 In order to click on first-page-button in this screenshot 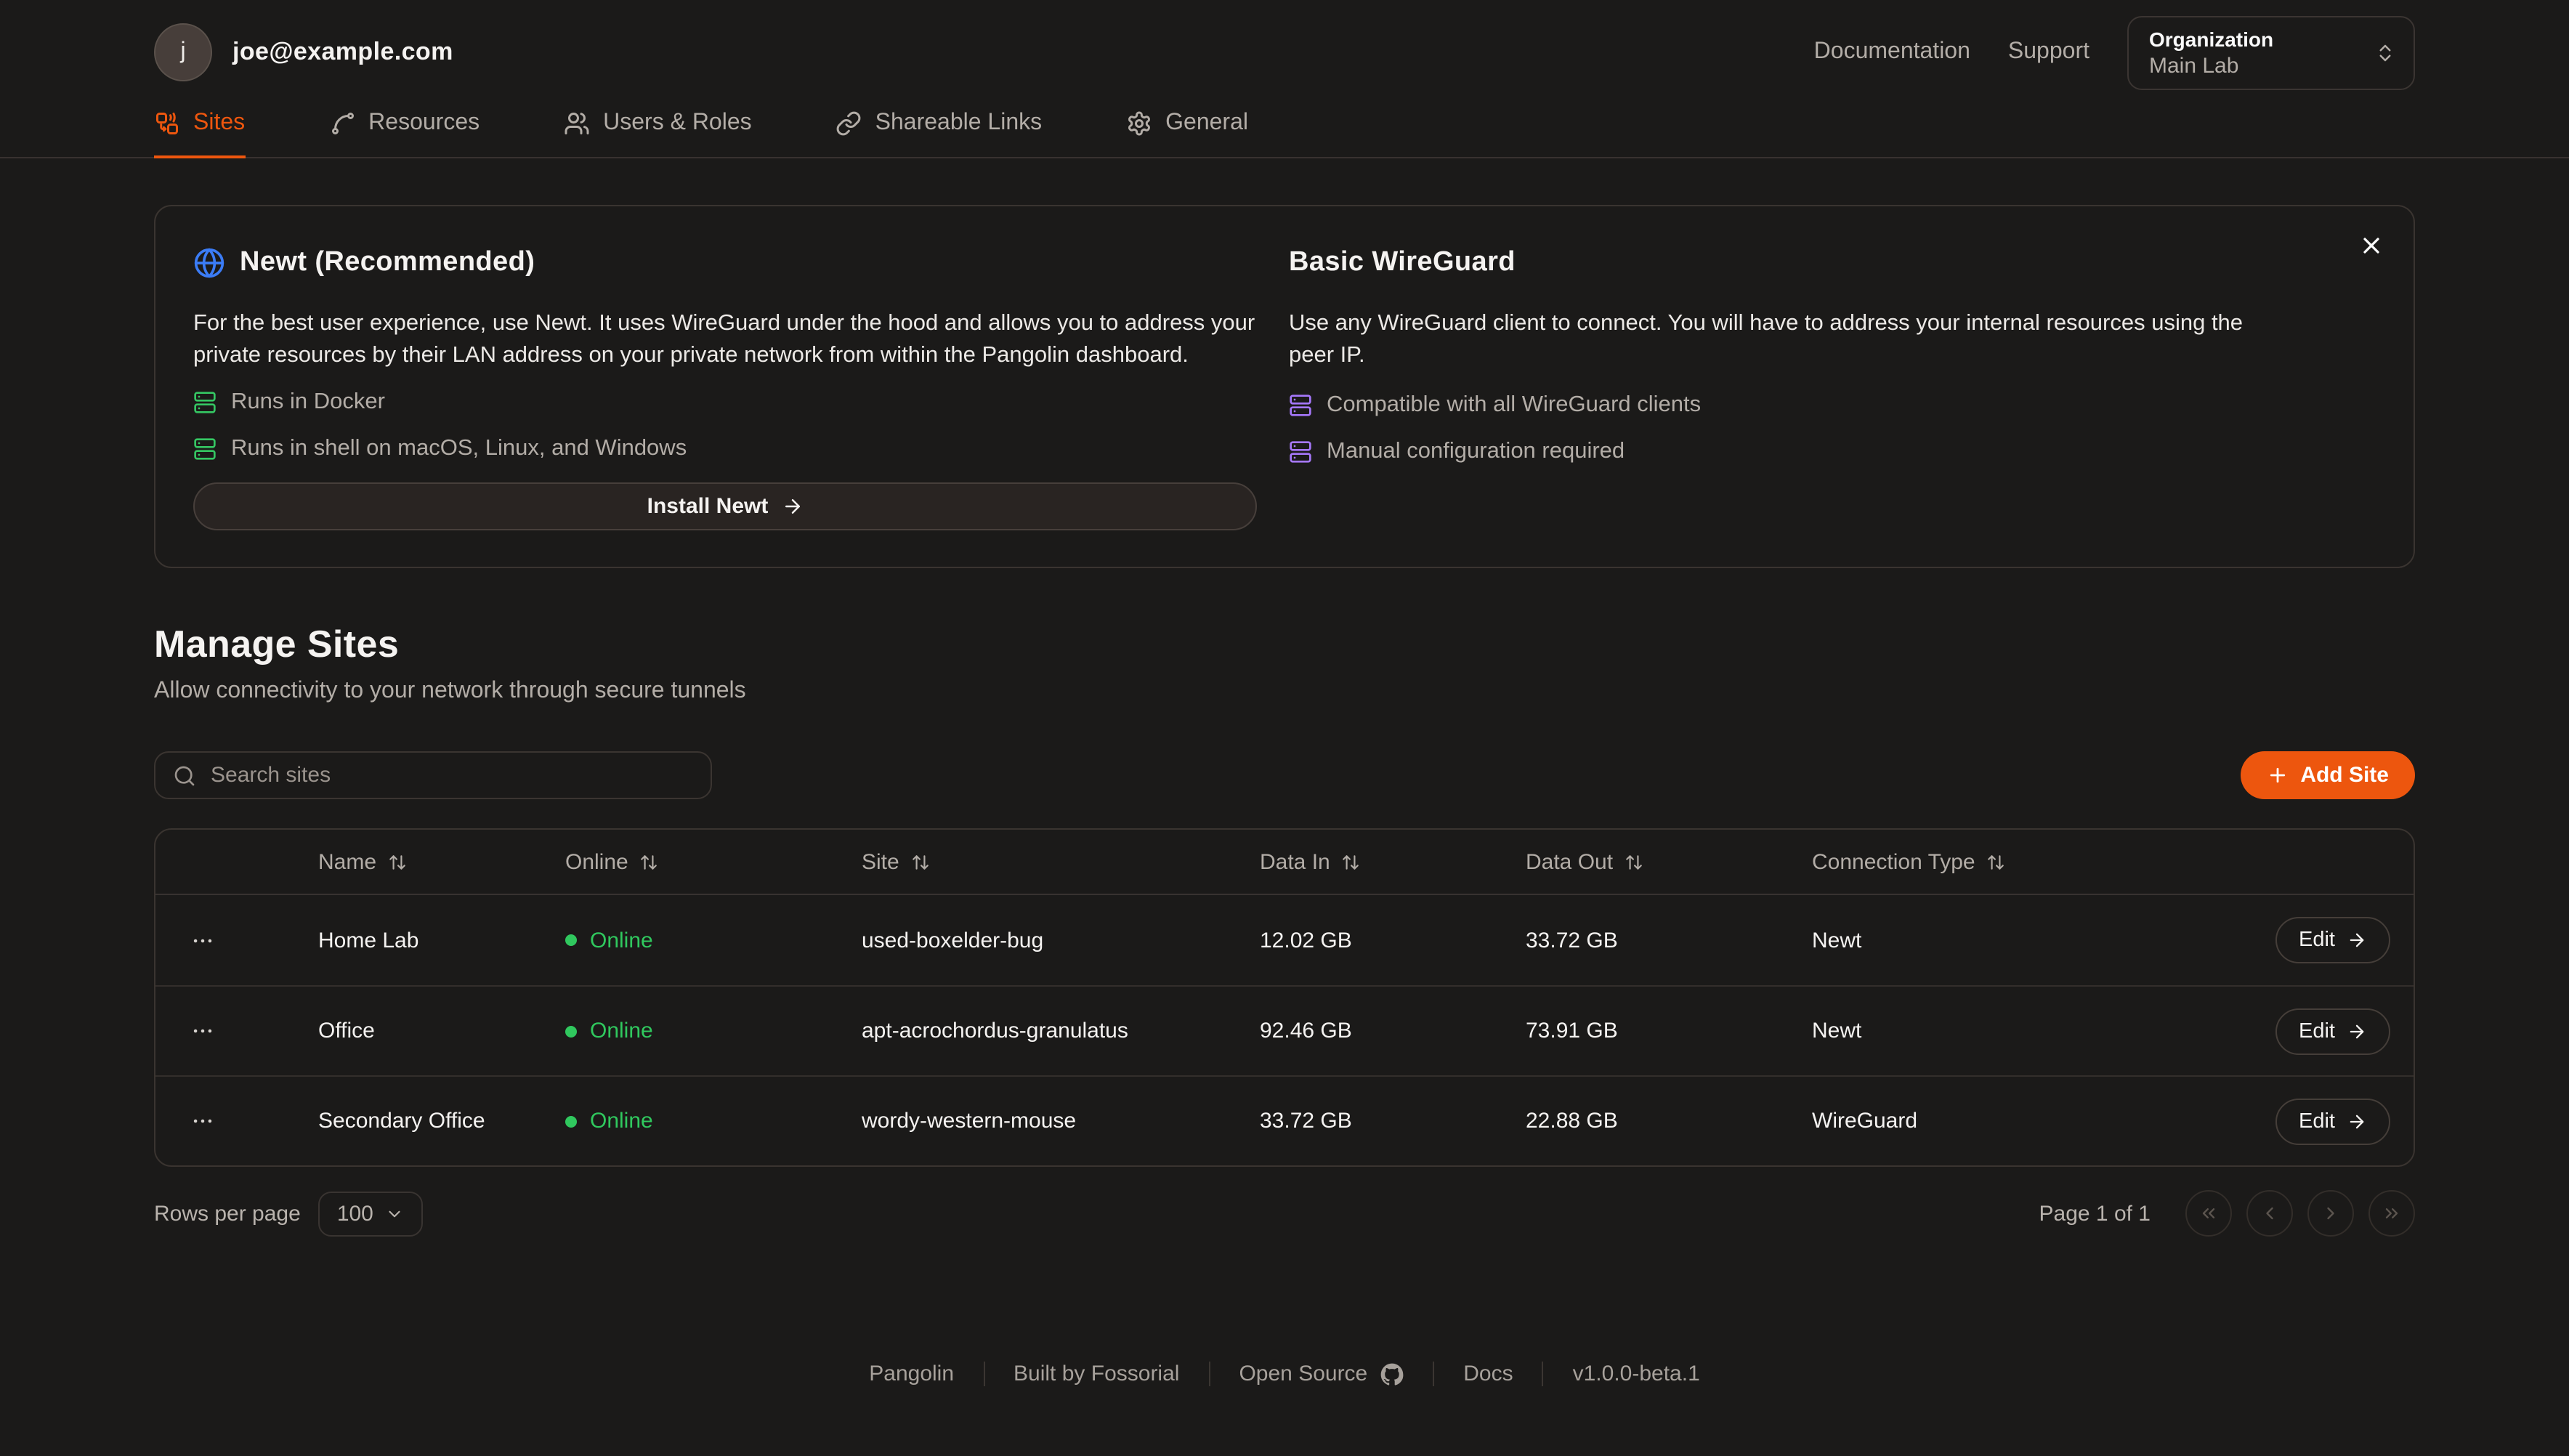, I will do `click(2208, 1213)`.